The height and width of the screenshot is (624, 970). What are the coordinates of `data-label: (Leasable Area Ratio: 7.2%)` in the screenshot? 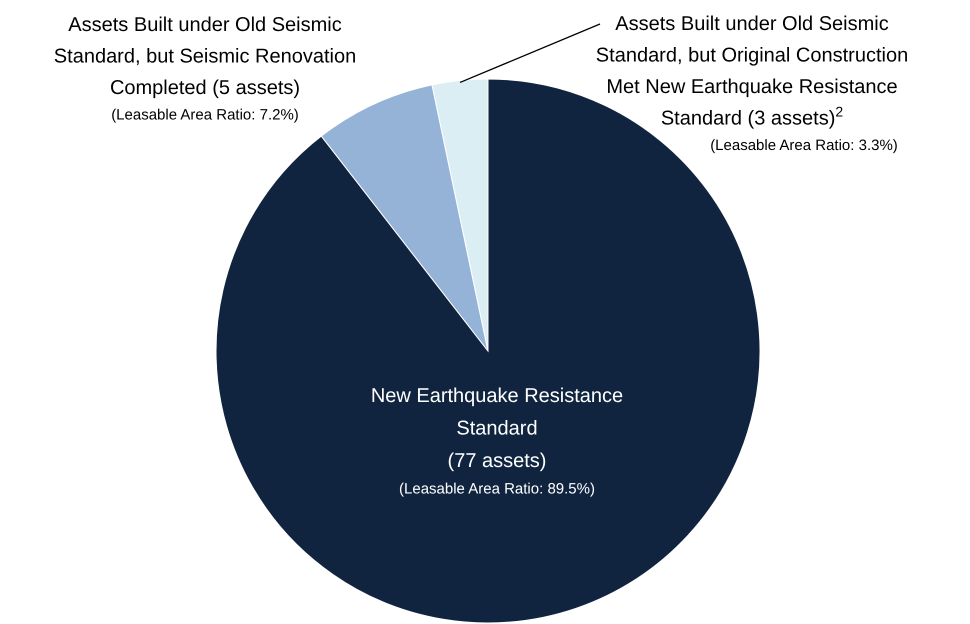 It's located at (205, 115).